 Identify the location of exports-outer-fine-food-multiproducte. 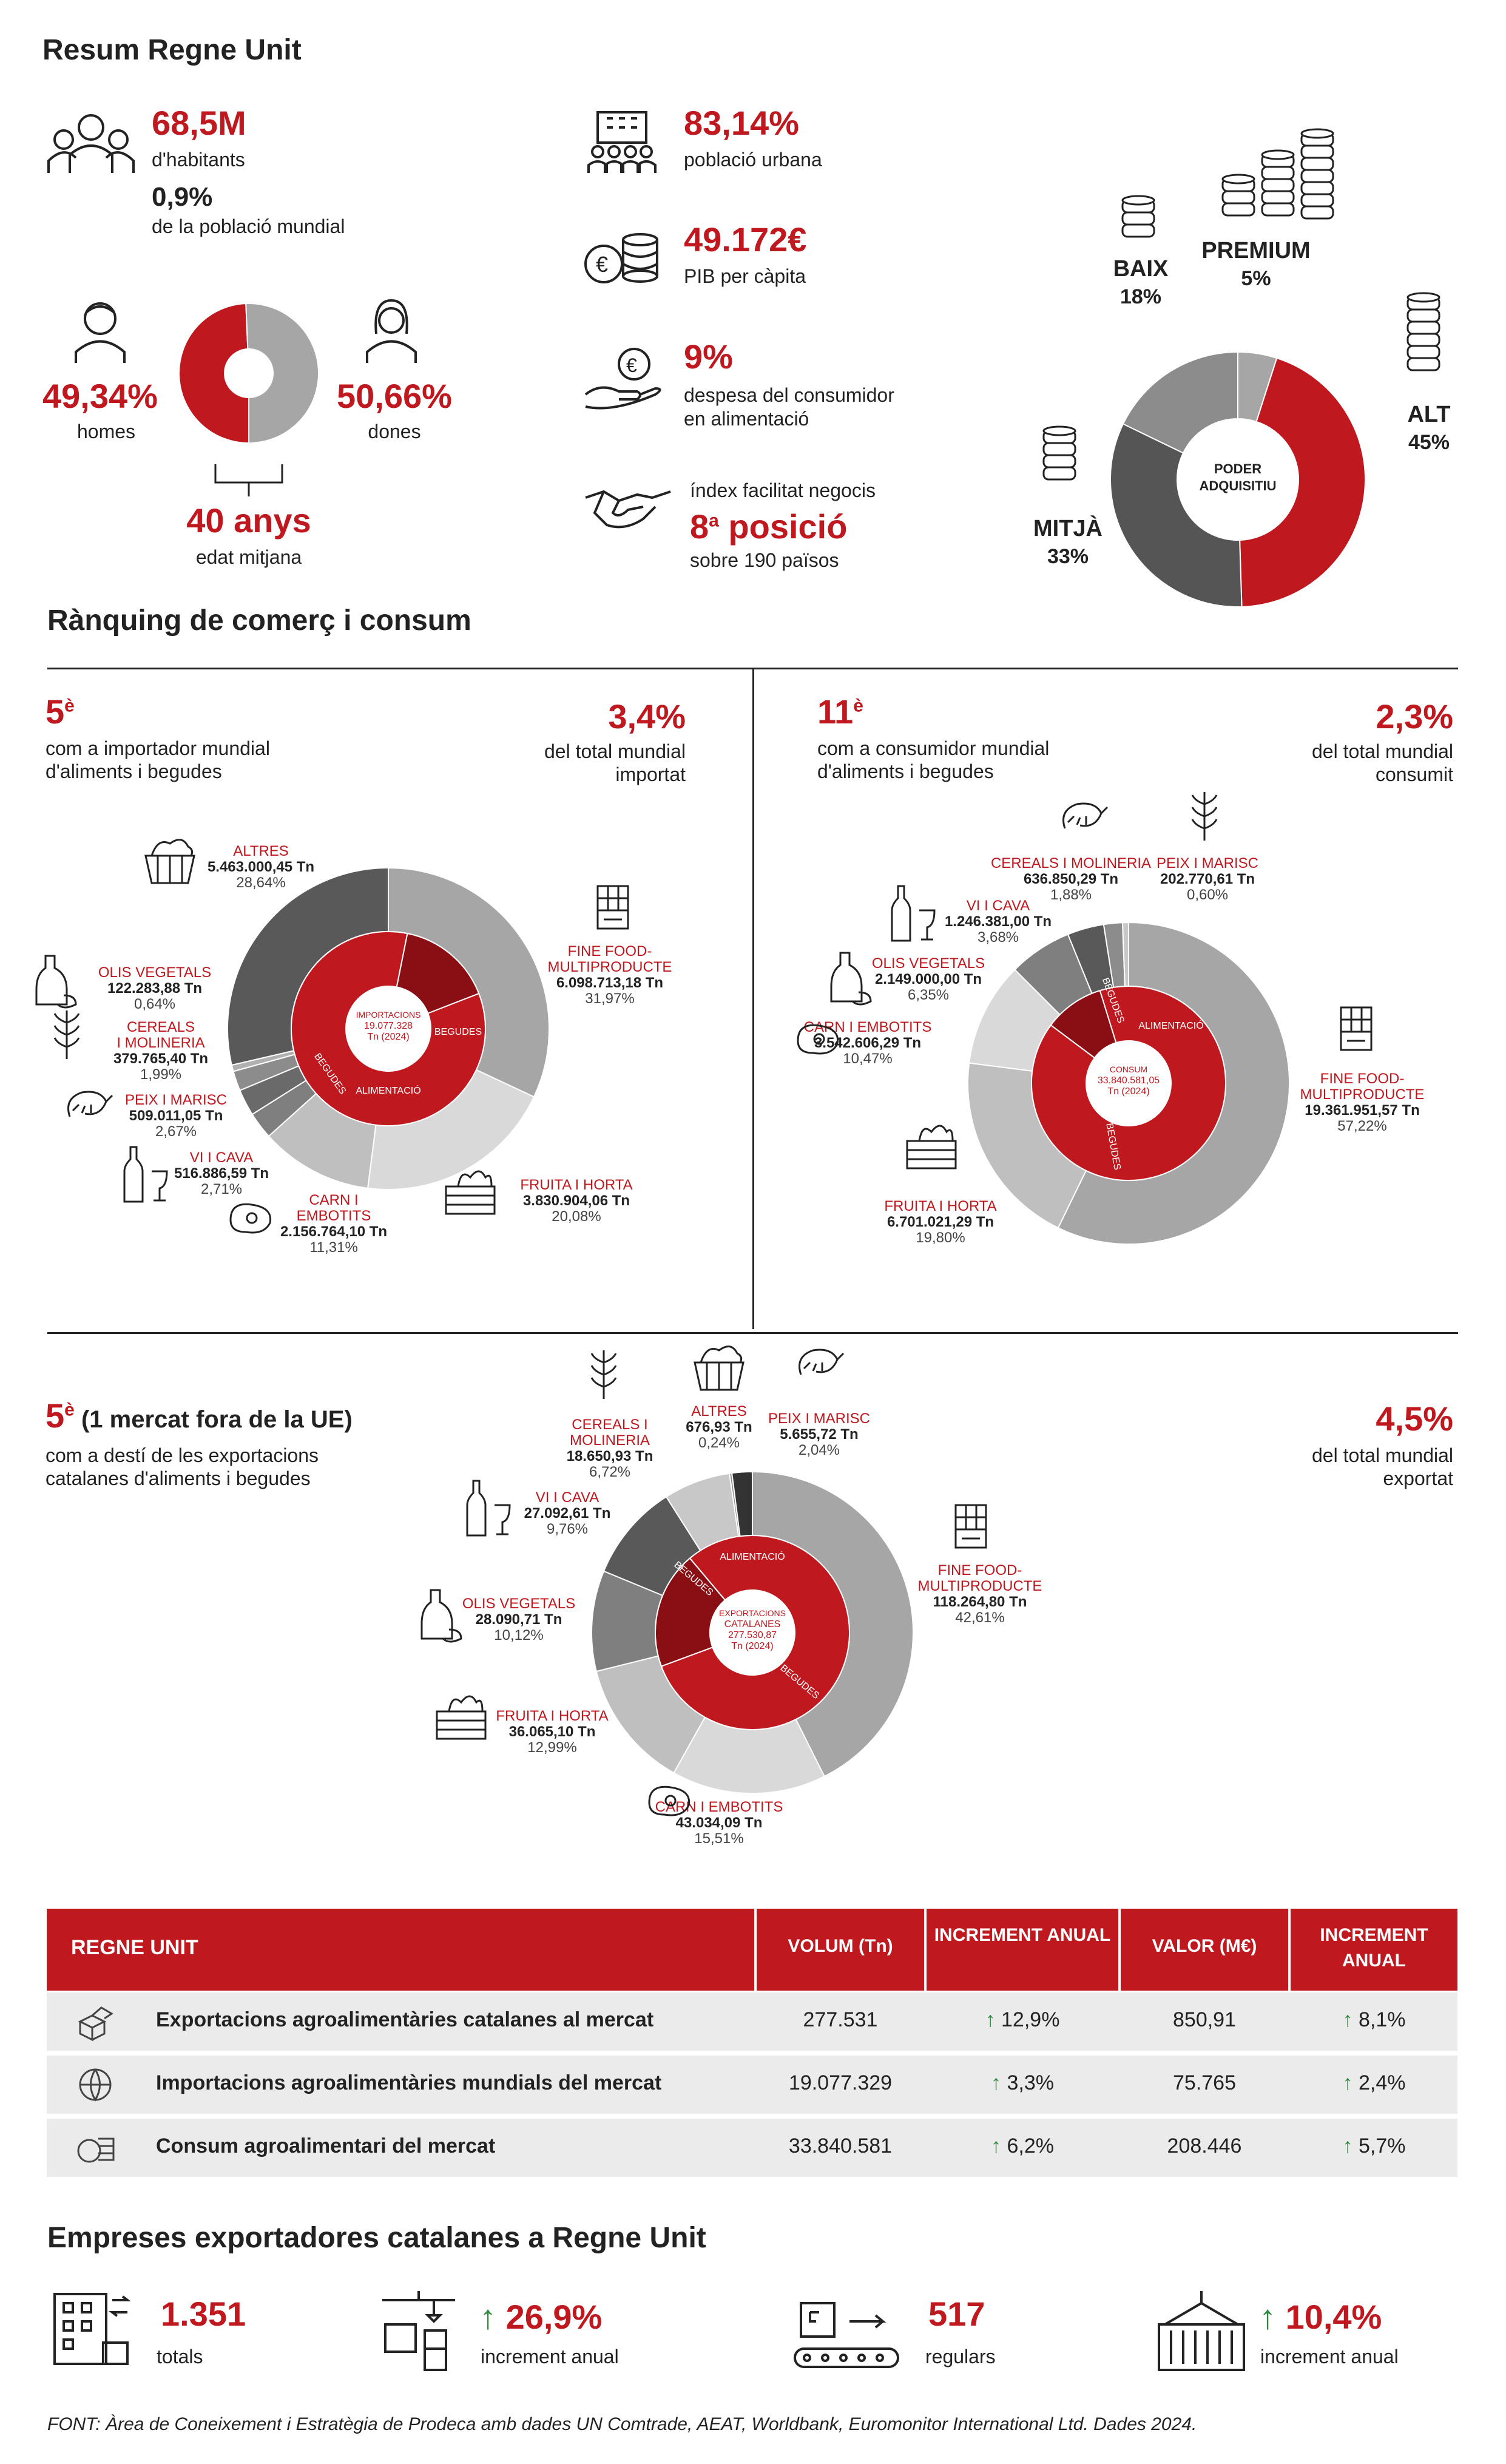
(833, 1624).